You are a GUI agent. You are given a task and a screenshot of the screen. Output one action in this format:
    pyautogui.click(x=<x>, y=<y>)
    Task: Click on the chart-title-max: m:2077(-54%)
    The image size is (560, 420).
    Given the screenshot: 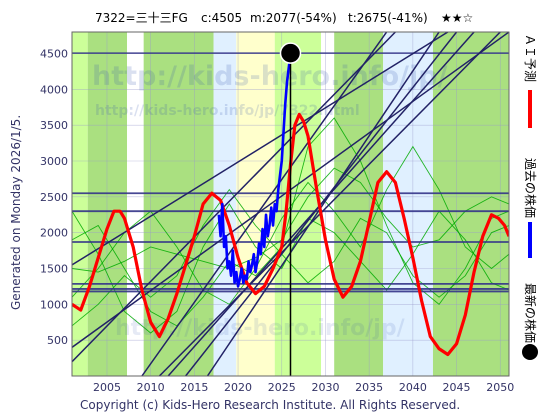 What is the action you would take?
    pyautogui.click(x=293, y=18)
    